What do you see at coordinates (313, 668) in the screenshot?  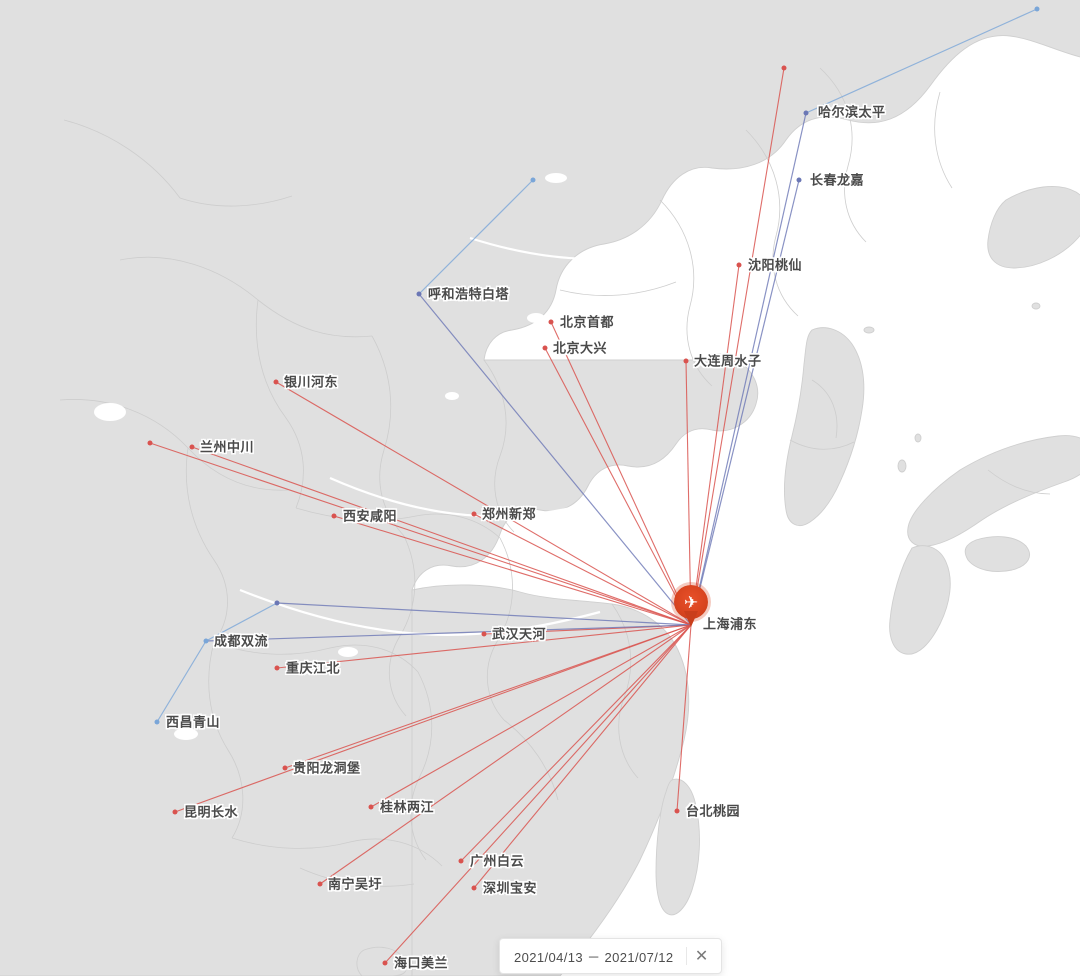 I see `airport-label: 重庆江北` at bounding box center [313, 668].